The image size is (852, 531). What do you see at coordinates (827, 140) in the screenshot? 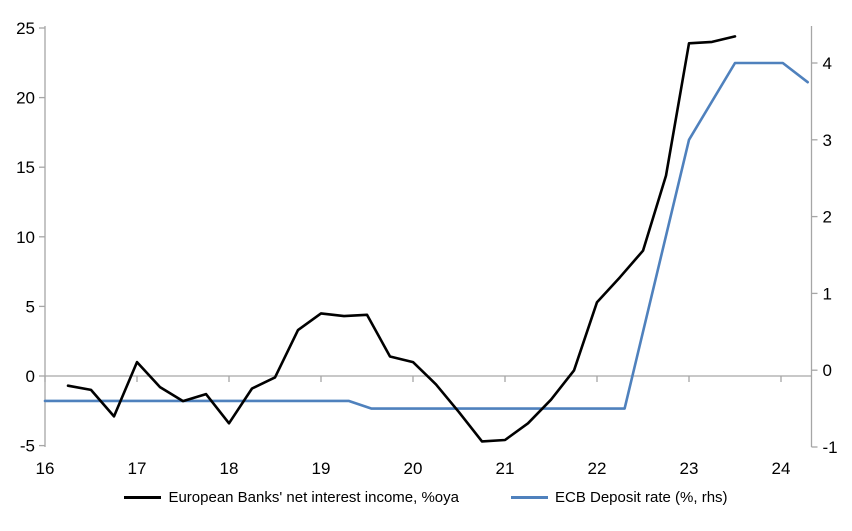
I see `right-axis-tick-label: 3` at bounding box center [827, 140].